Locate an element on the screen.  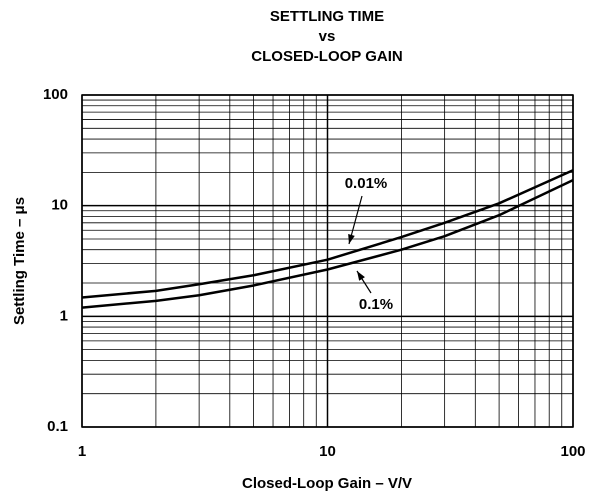
chart-title: SETTLING TIME is located at coordinates (327, 16).